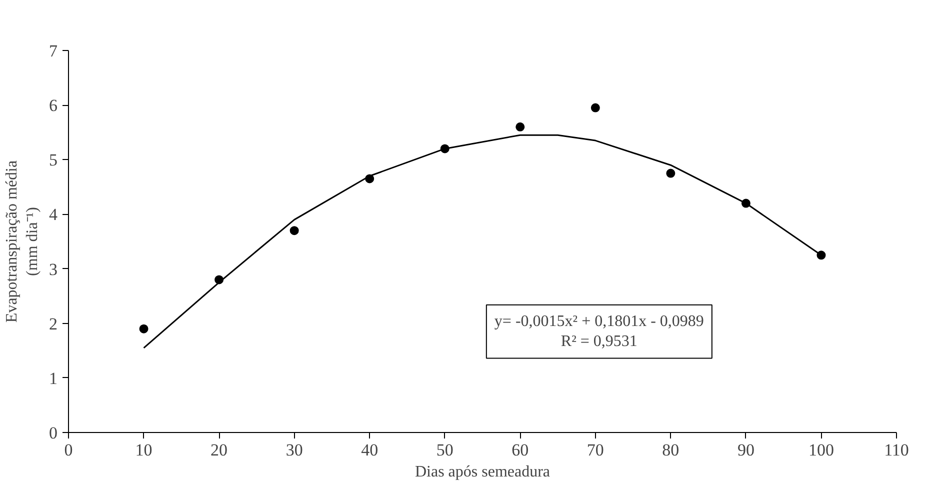  I want to click on x-tick-label: 100, so click(821, 450).